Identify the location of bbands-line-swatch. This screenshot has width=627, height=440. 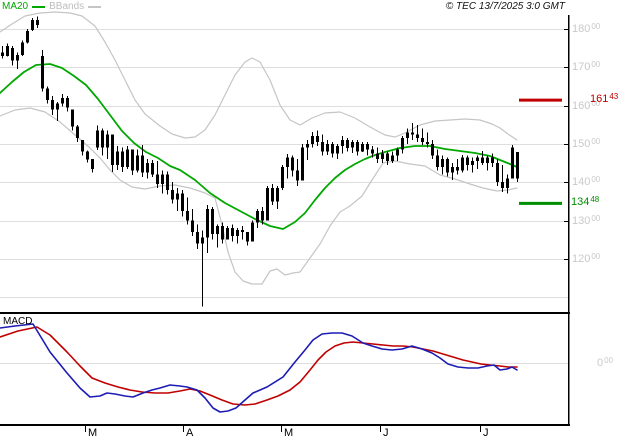
(95, 7).